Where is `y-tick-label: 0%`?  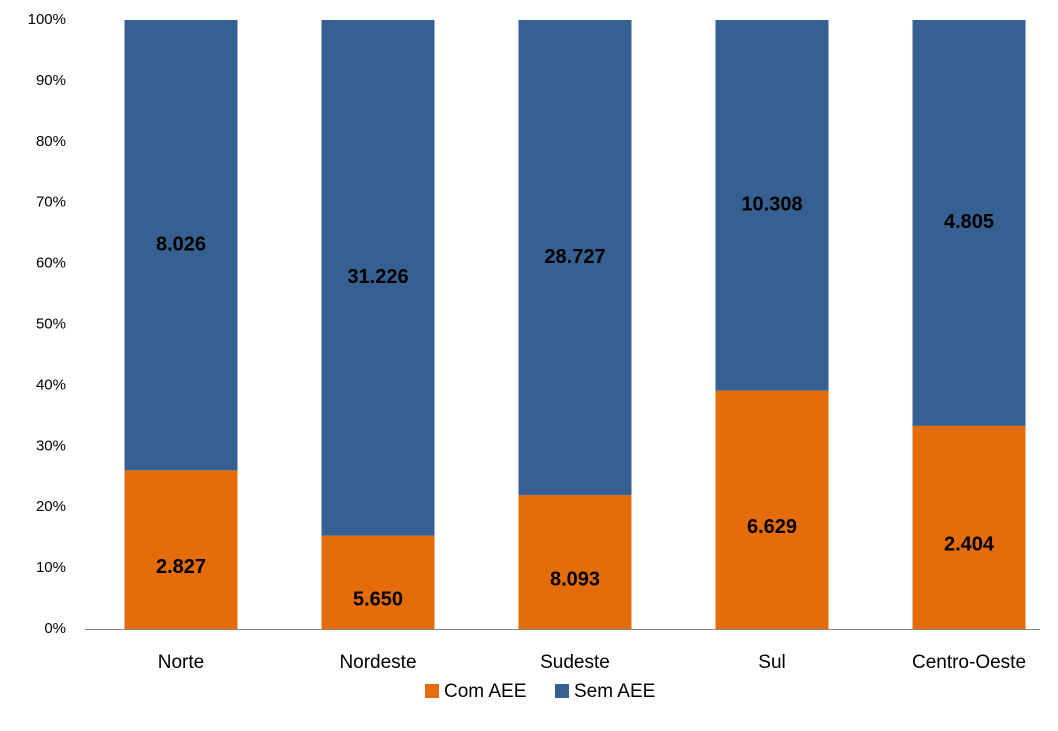
y-tick-label: 0% is located at coordinates (55, 628).